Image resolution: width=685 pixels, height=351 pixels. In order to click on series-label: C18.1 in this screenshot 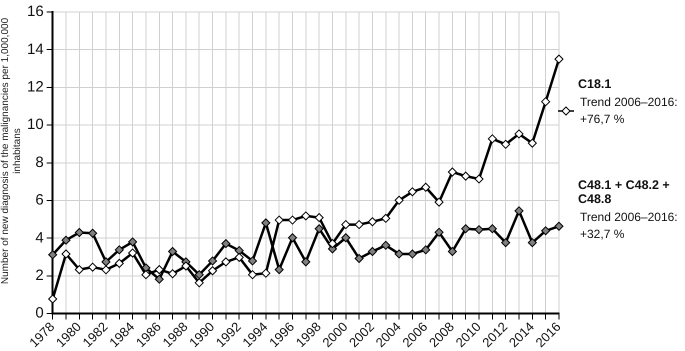, I will do `click(595, 84)`.